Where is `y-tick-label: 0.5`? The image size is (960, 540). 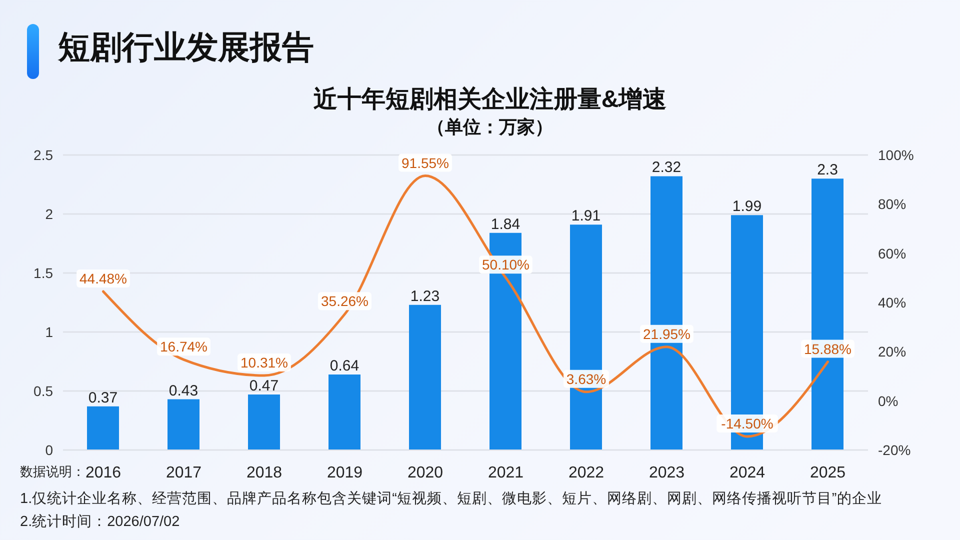 y-tick-label: 0.5 is located at coordinates (44, 390).